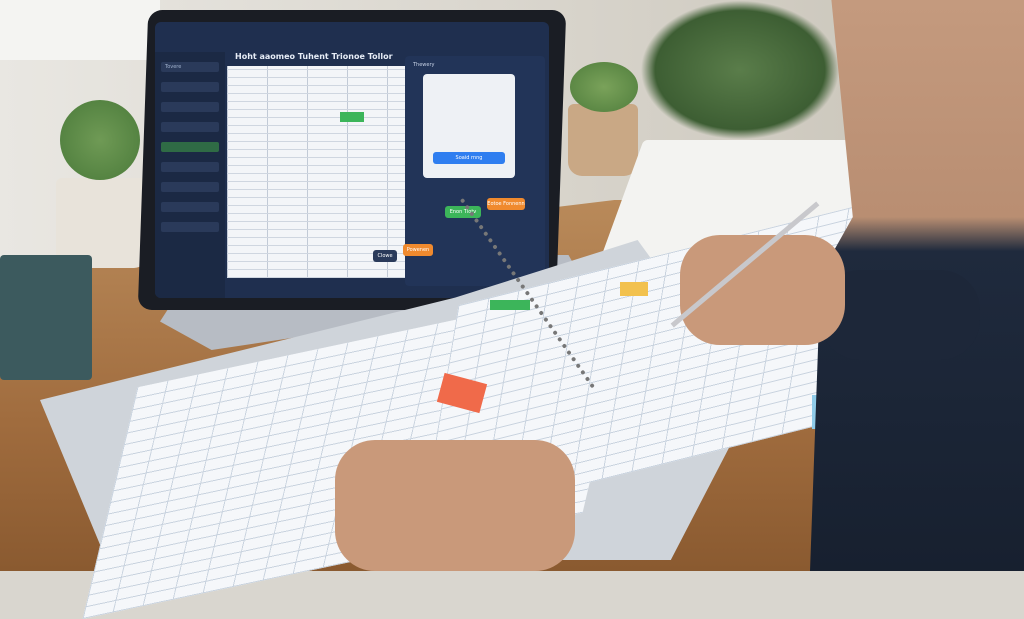 Image resolution: width=1024 pixels, height=619 pixels. I want to click on hand-left, so click(455, 505).